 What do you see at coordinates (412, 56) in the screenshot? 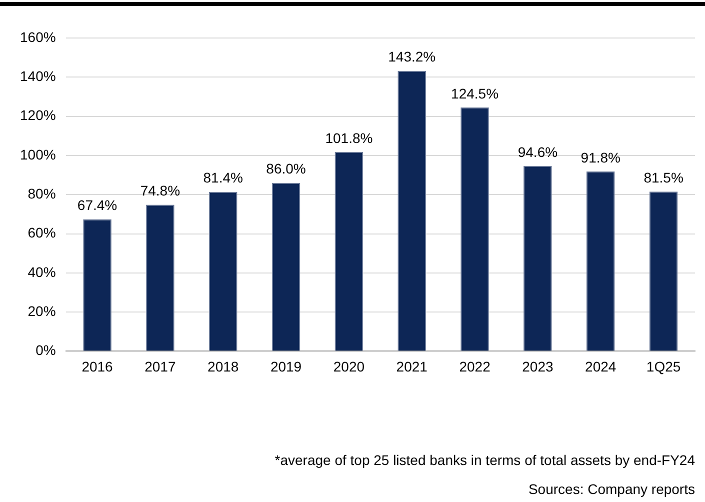
I see `data-label: 143.2%` at bounding box center [412, 56].